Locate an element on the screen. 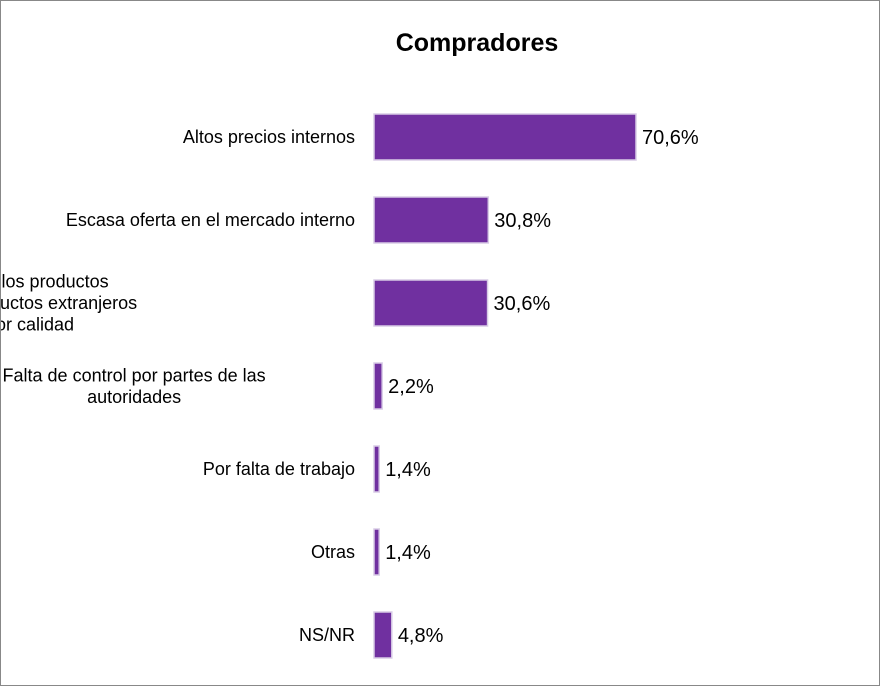 Image resolution: width=880 pixels, height=686 pixels. data-label-1: 70,6% is located at coordinates (670, 138).